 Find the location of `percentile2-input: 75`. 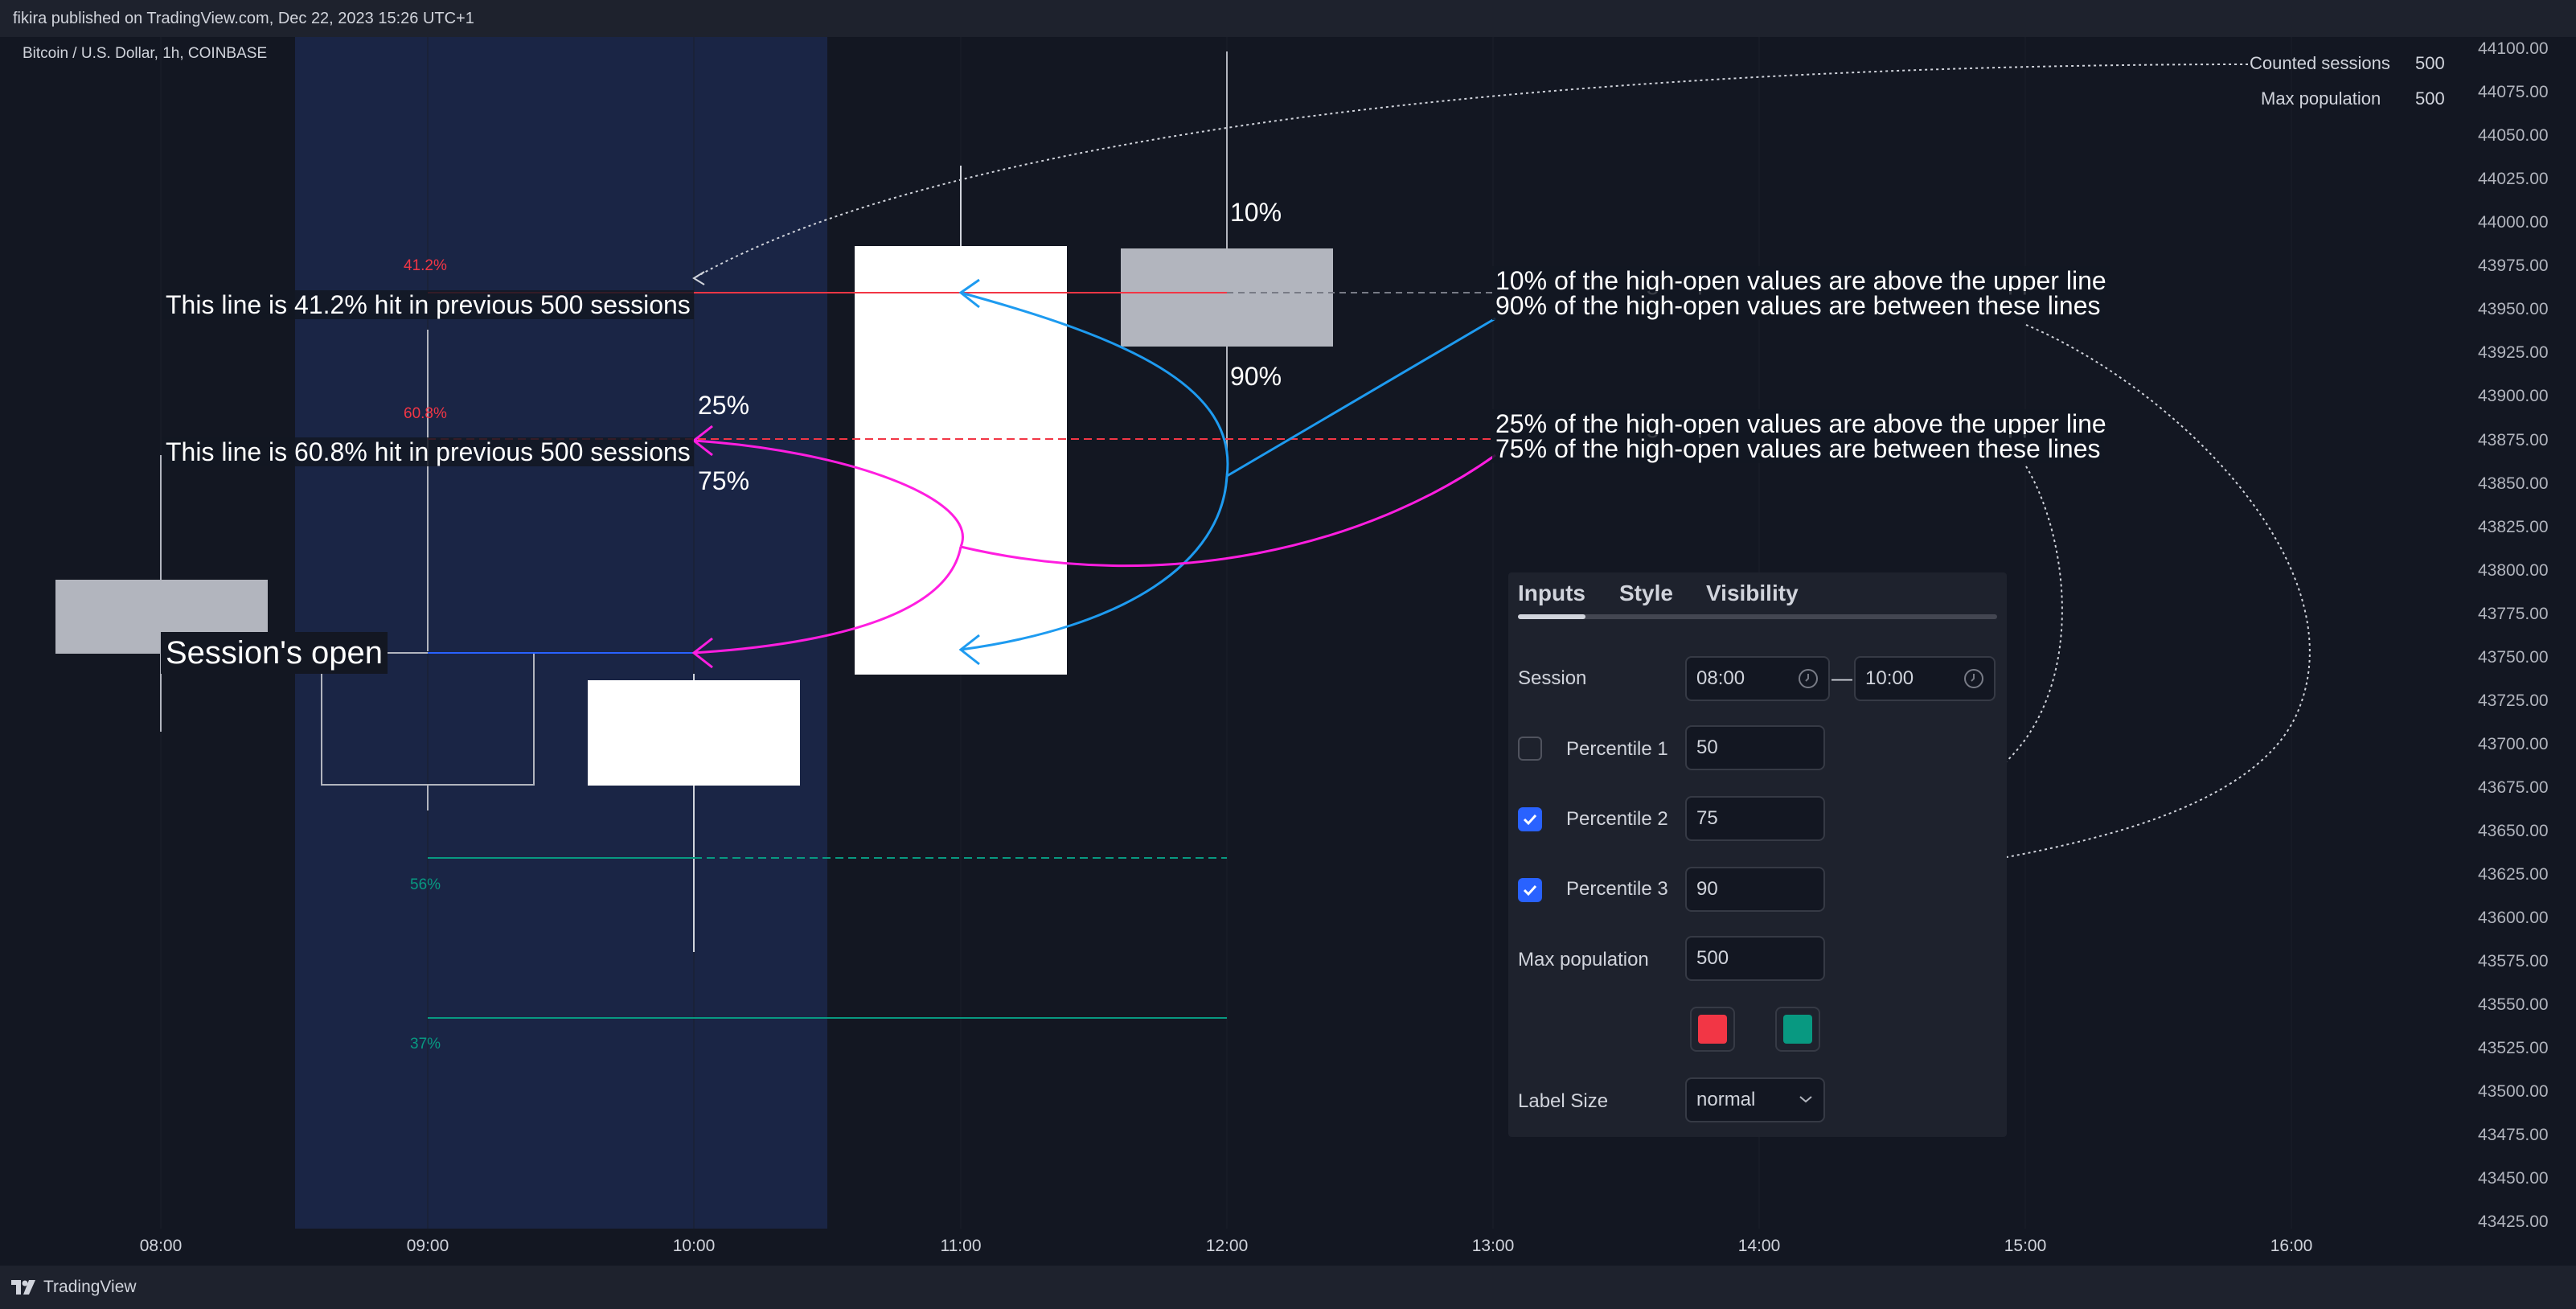

percentile2-input: 75 is located at coordinates (1755, 818).